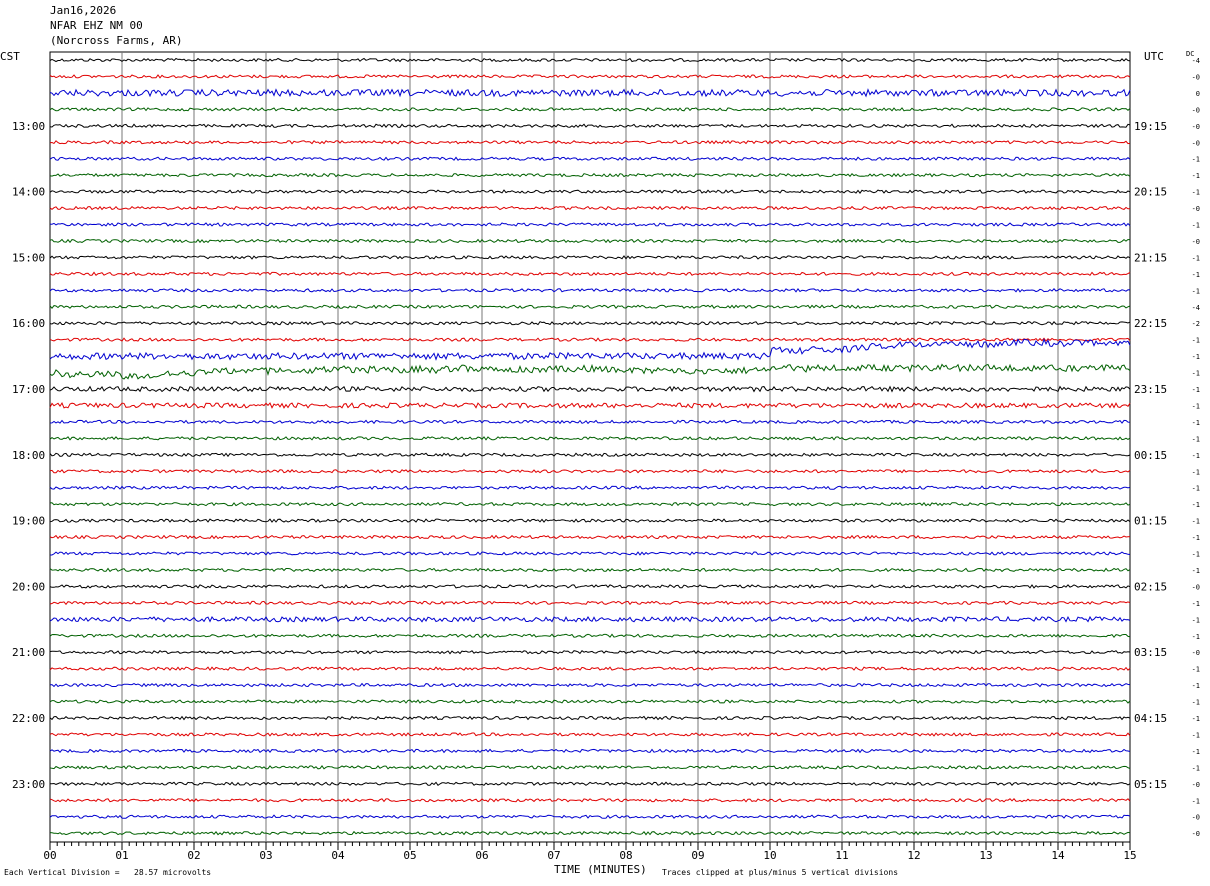  I want to click on x-tick-label: 03, so click(265, 855).